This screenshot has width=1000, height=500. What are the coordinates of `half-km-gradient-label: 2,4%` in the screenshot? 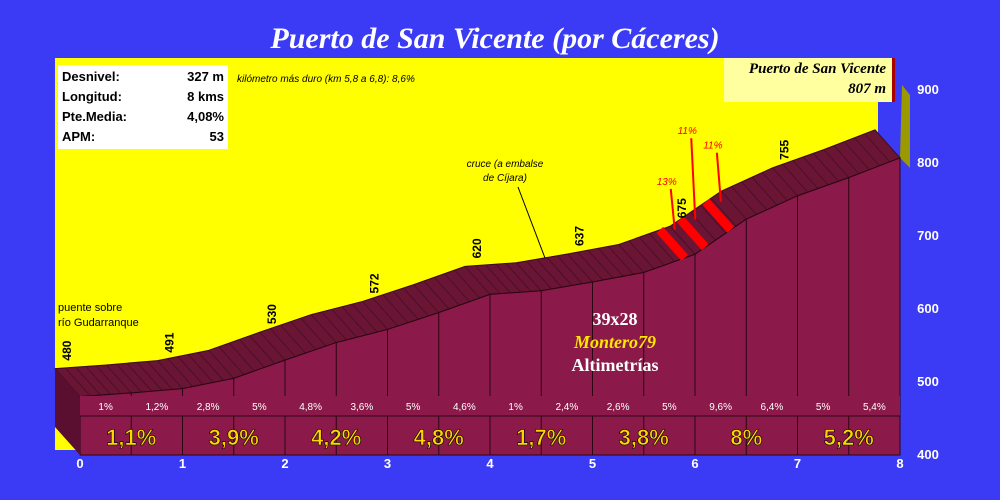 It's located at (566, 407).